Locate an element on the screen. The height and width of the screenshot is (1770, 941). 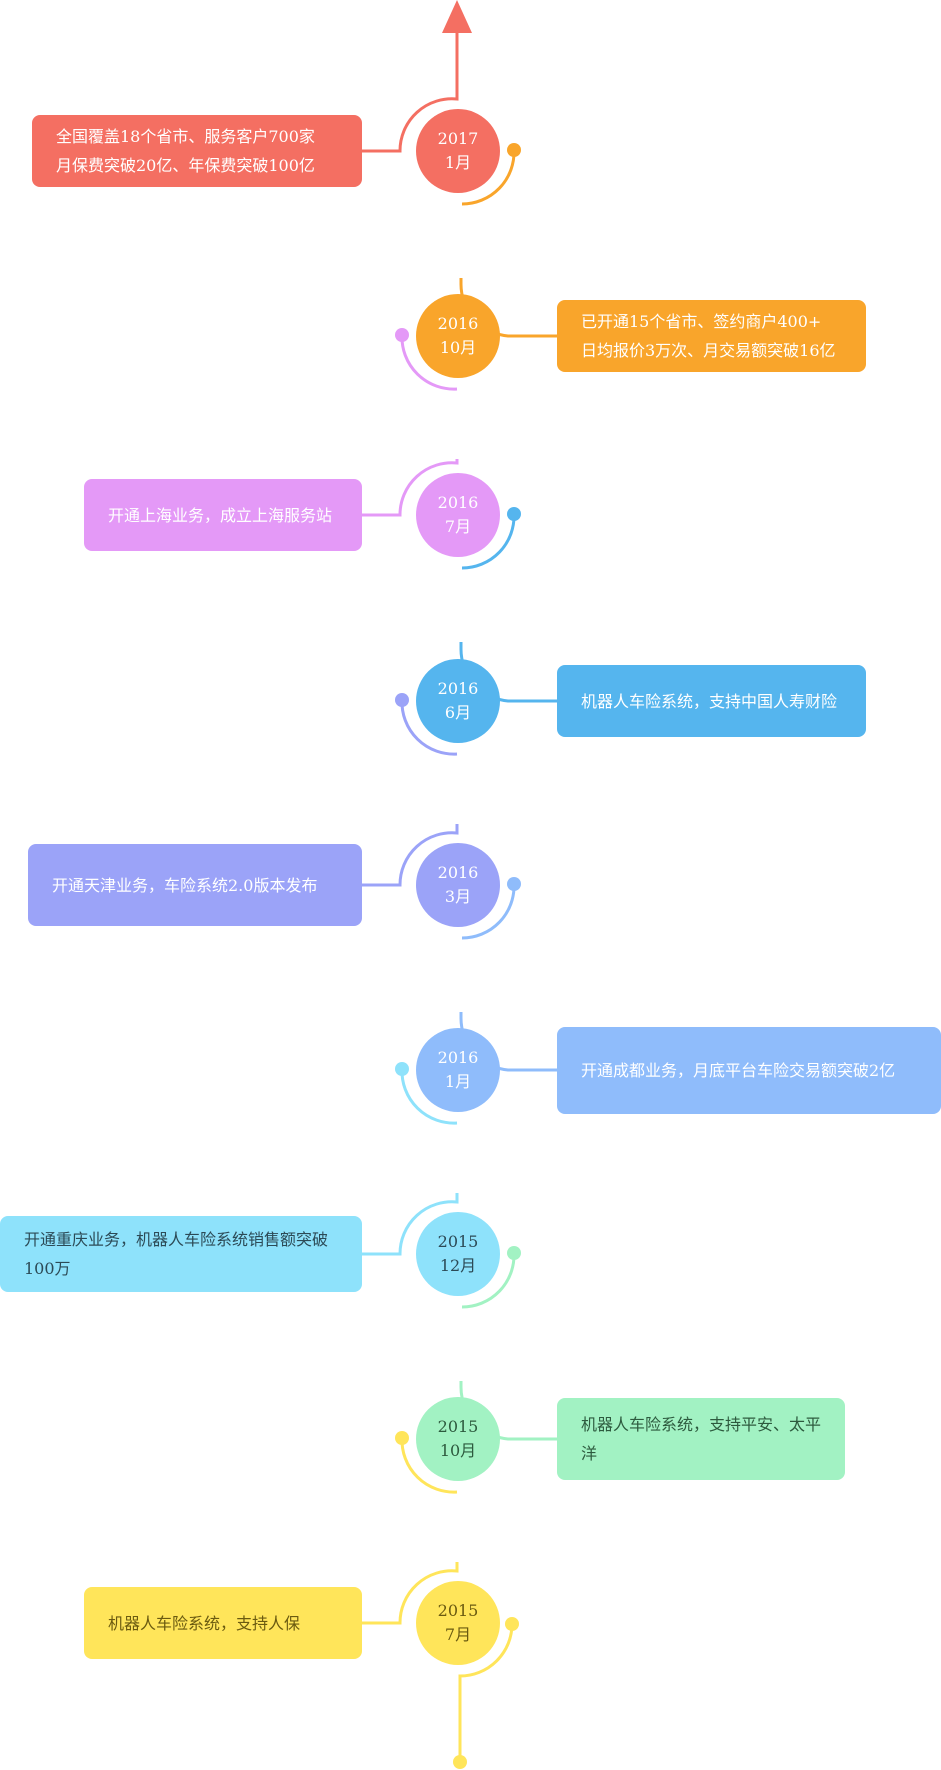
event-card: 已开通15个省市、签约商户400+ 日均报价3万次、月交易额突破16亿 is located at coordinates (711, 336).